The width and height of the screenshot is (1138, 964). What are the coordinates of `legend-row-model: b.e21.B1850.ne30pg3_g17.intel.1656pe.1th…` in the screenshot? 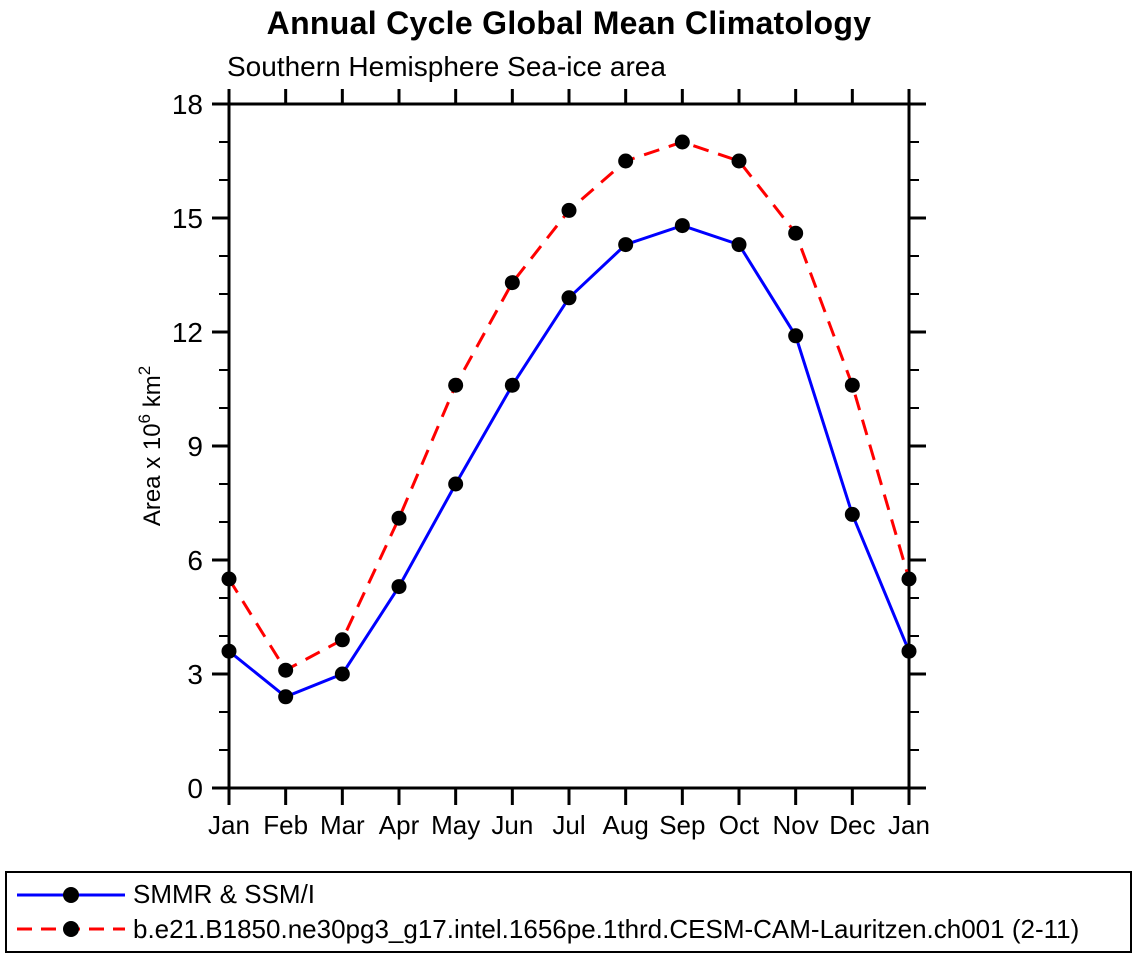 It's located at (572, 928).